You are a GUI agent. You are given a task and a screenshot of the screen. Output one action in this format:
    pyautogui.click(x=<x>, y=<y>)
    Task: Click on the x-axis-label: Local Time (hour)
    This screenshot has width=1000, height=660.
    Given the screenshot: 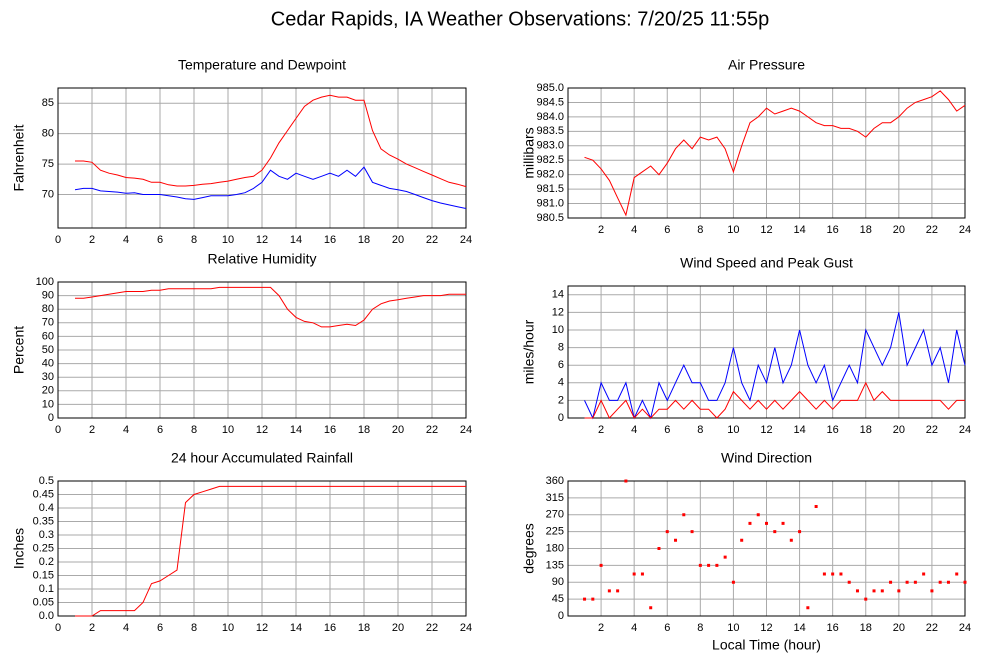 What is the action you would take?
    pyautogui.click(x=766, y=645)
    